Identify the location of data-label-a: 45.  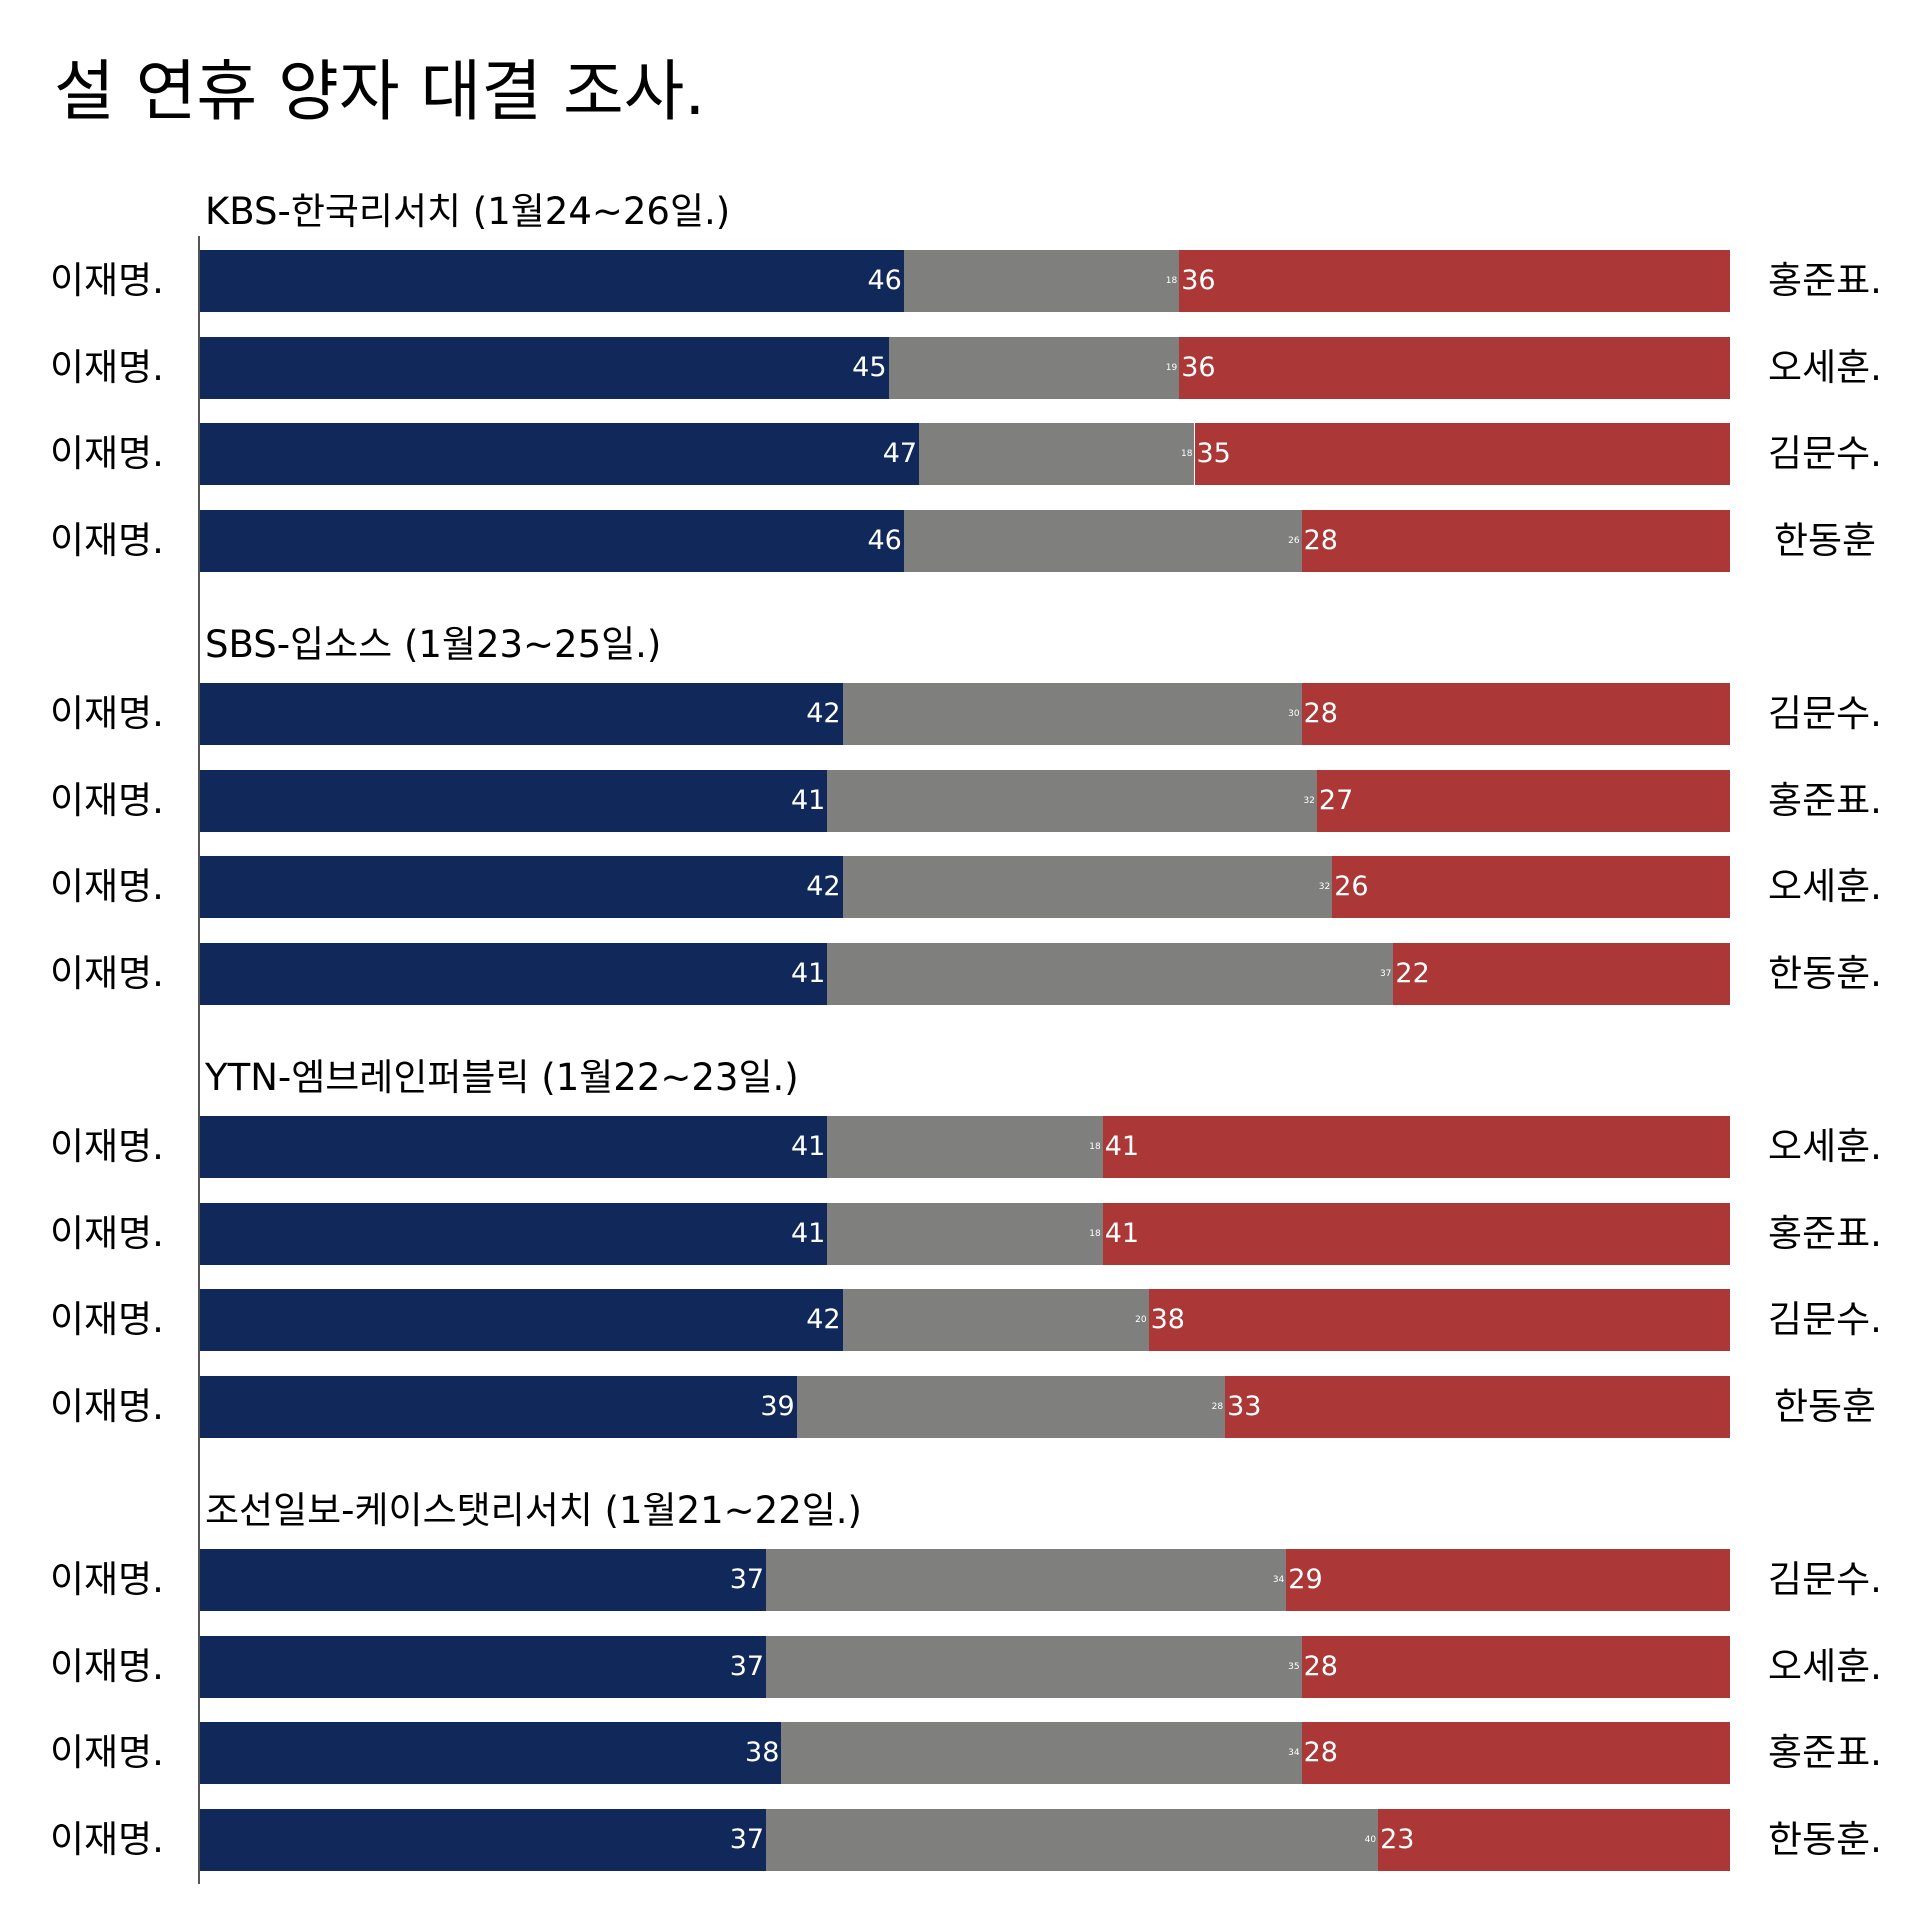
(869, 367).